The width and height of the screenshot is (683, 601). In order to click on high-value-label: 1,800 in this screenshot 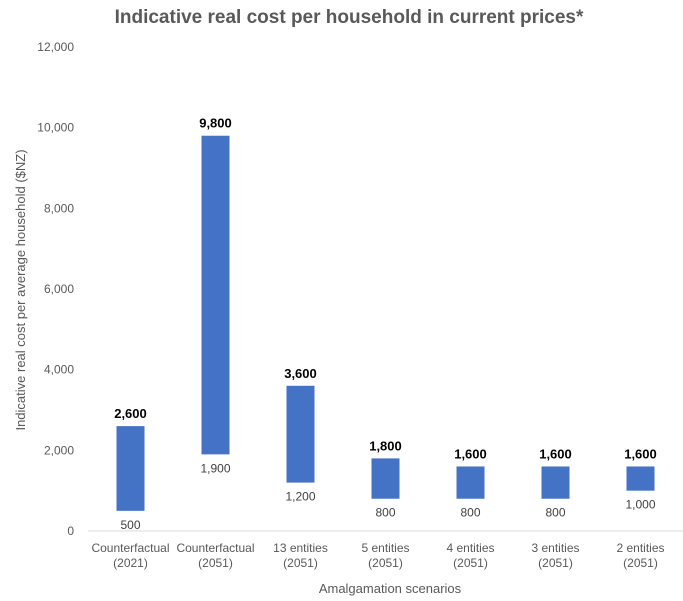, I will do `click(385, 445)`.